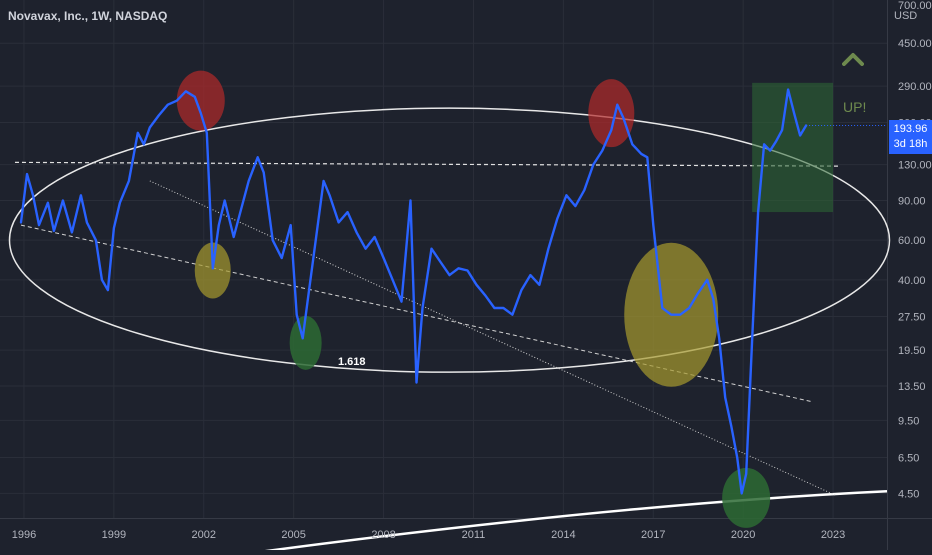  Describe the element at coordinates (915, 6) in the screenshot. I see `y-tick-label: 700.00` at that location.